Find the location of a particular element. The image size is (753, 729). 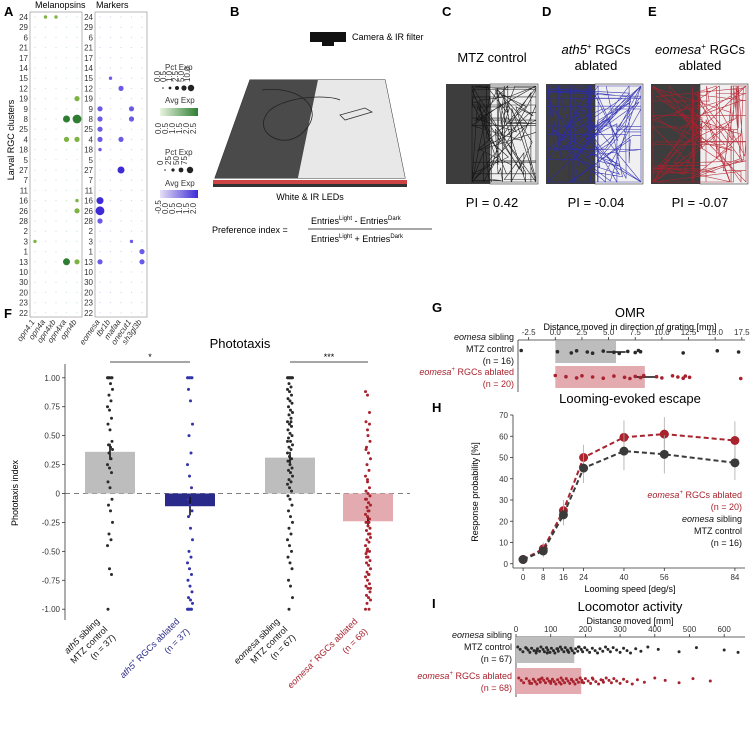

panel-c-pi: PI = 0.42 is located at coordinates (492, 202).